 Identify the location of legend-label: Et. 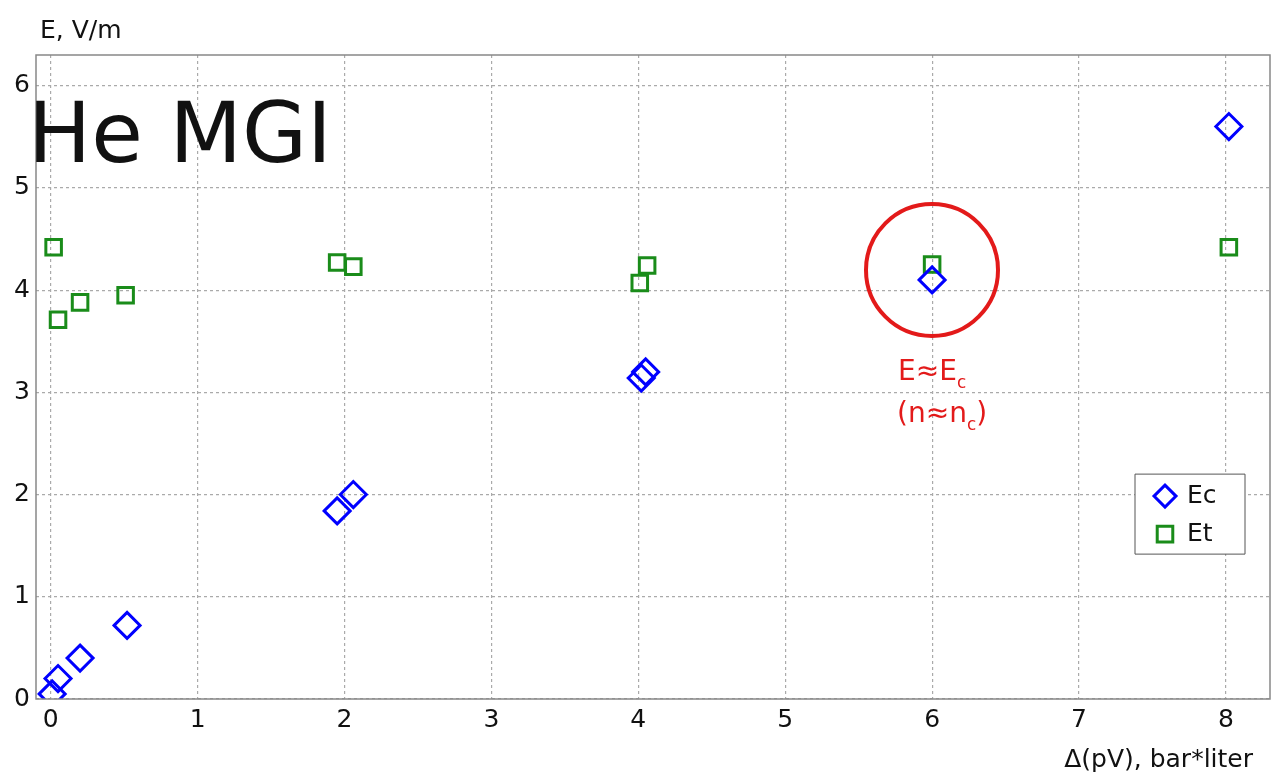
(1200, 532).